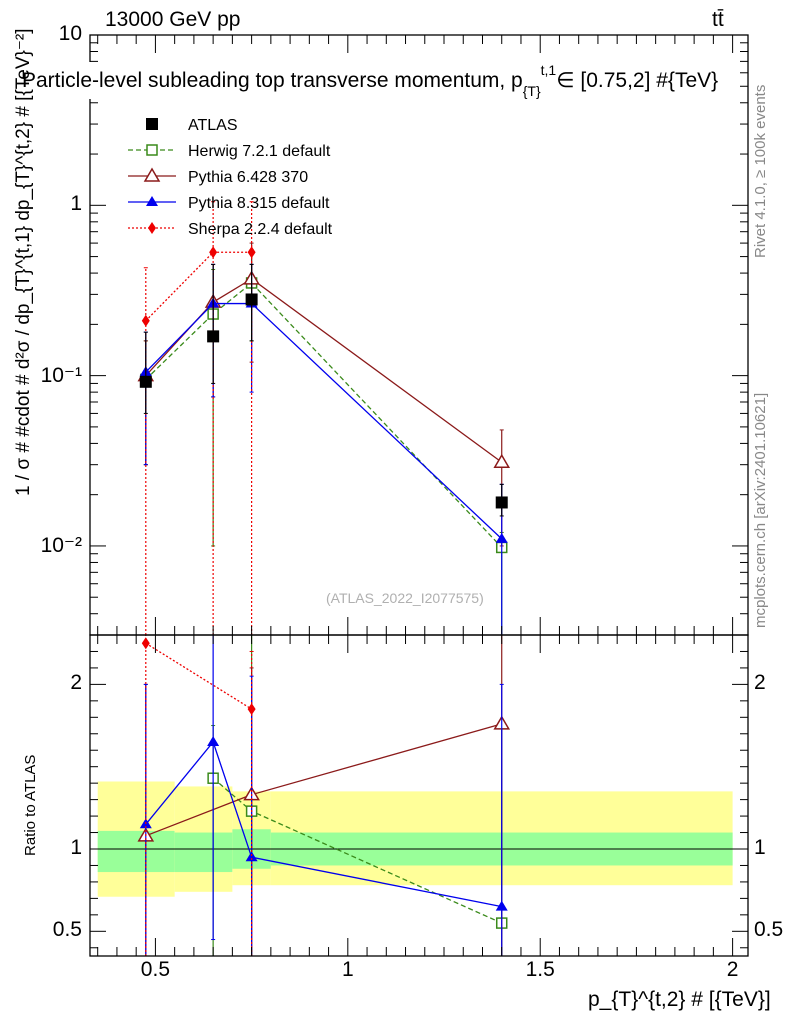  What do you see at coordinates (76, 683) in the screenshot?
I see `ratio-ytick-label-left-2: 2` at bounding box center [76, 683].